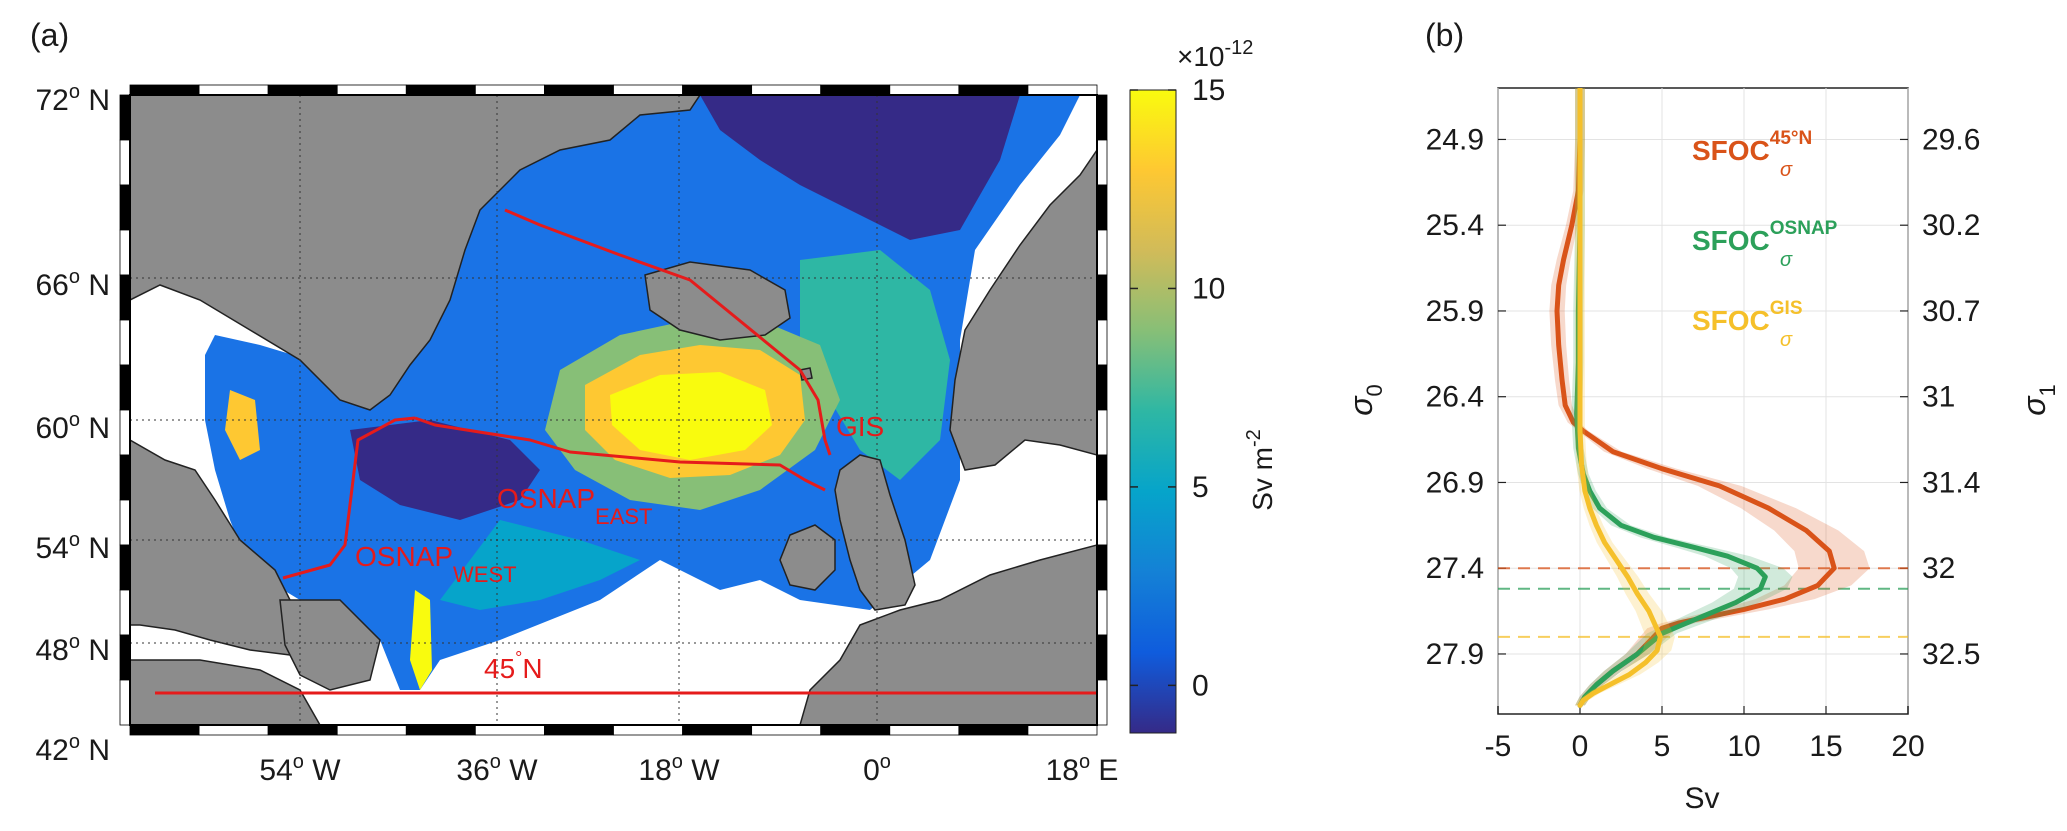 The height and width of the screenshot is (831, 2067). I want to click on lon-tick-deg: 0, so click(871, 770).